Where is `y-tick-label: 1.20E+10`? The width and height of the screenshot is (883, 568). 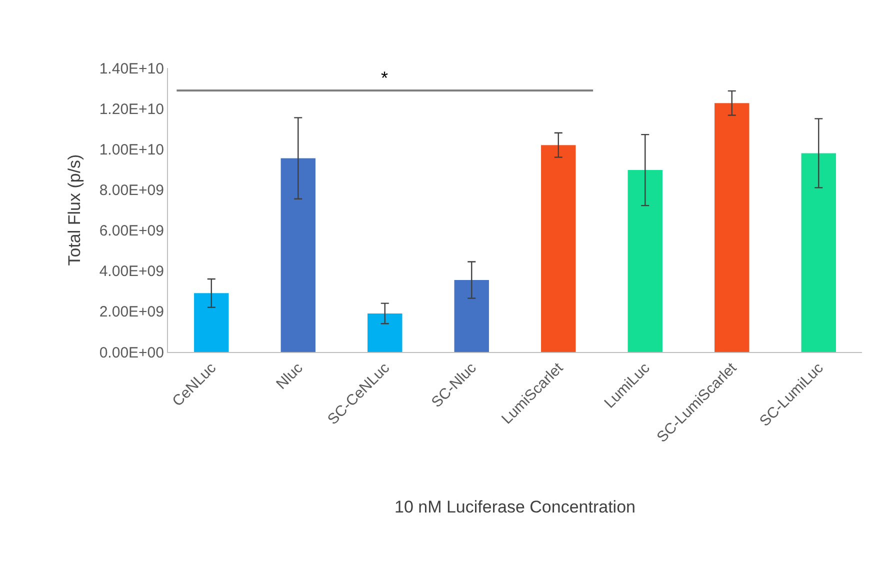
y-tick-label: 1.20E+10 is located at coordinates (131, 109).